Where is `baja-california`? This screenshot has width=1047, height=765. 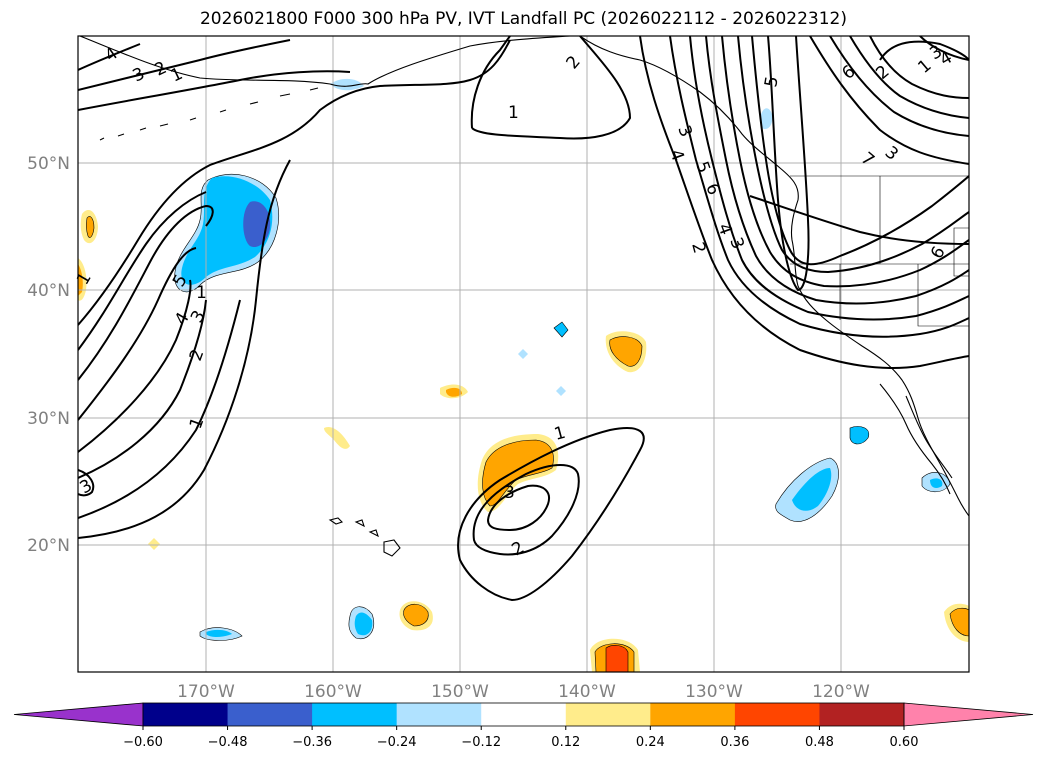 baja-california is located at coordinates (916, 439).